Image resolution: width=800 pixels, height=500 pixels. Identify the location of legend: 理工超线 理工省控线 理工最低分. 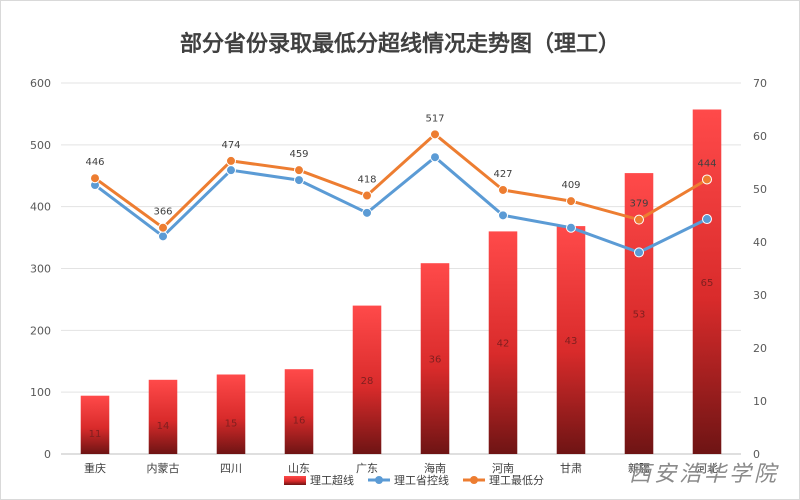
(414, 480).